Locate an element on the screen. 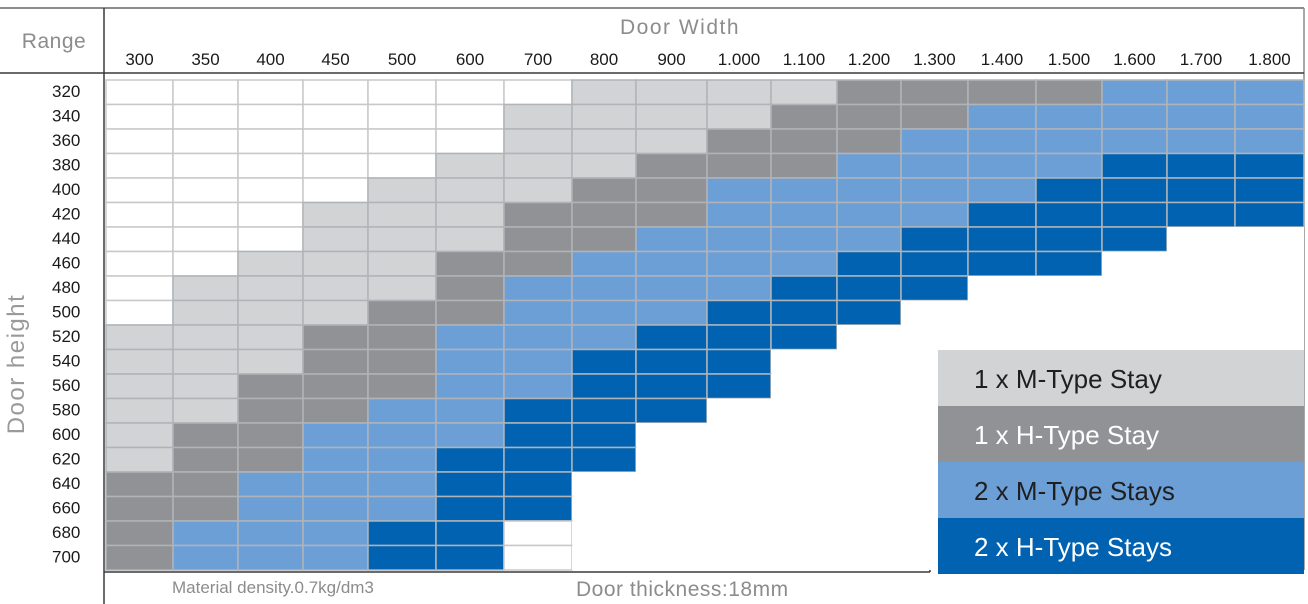 The width and height of the screenshot is (1308, 604). column-header: 1.200 is located at coordinates (869, 59).